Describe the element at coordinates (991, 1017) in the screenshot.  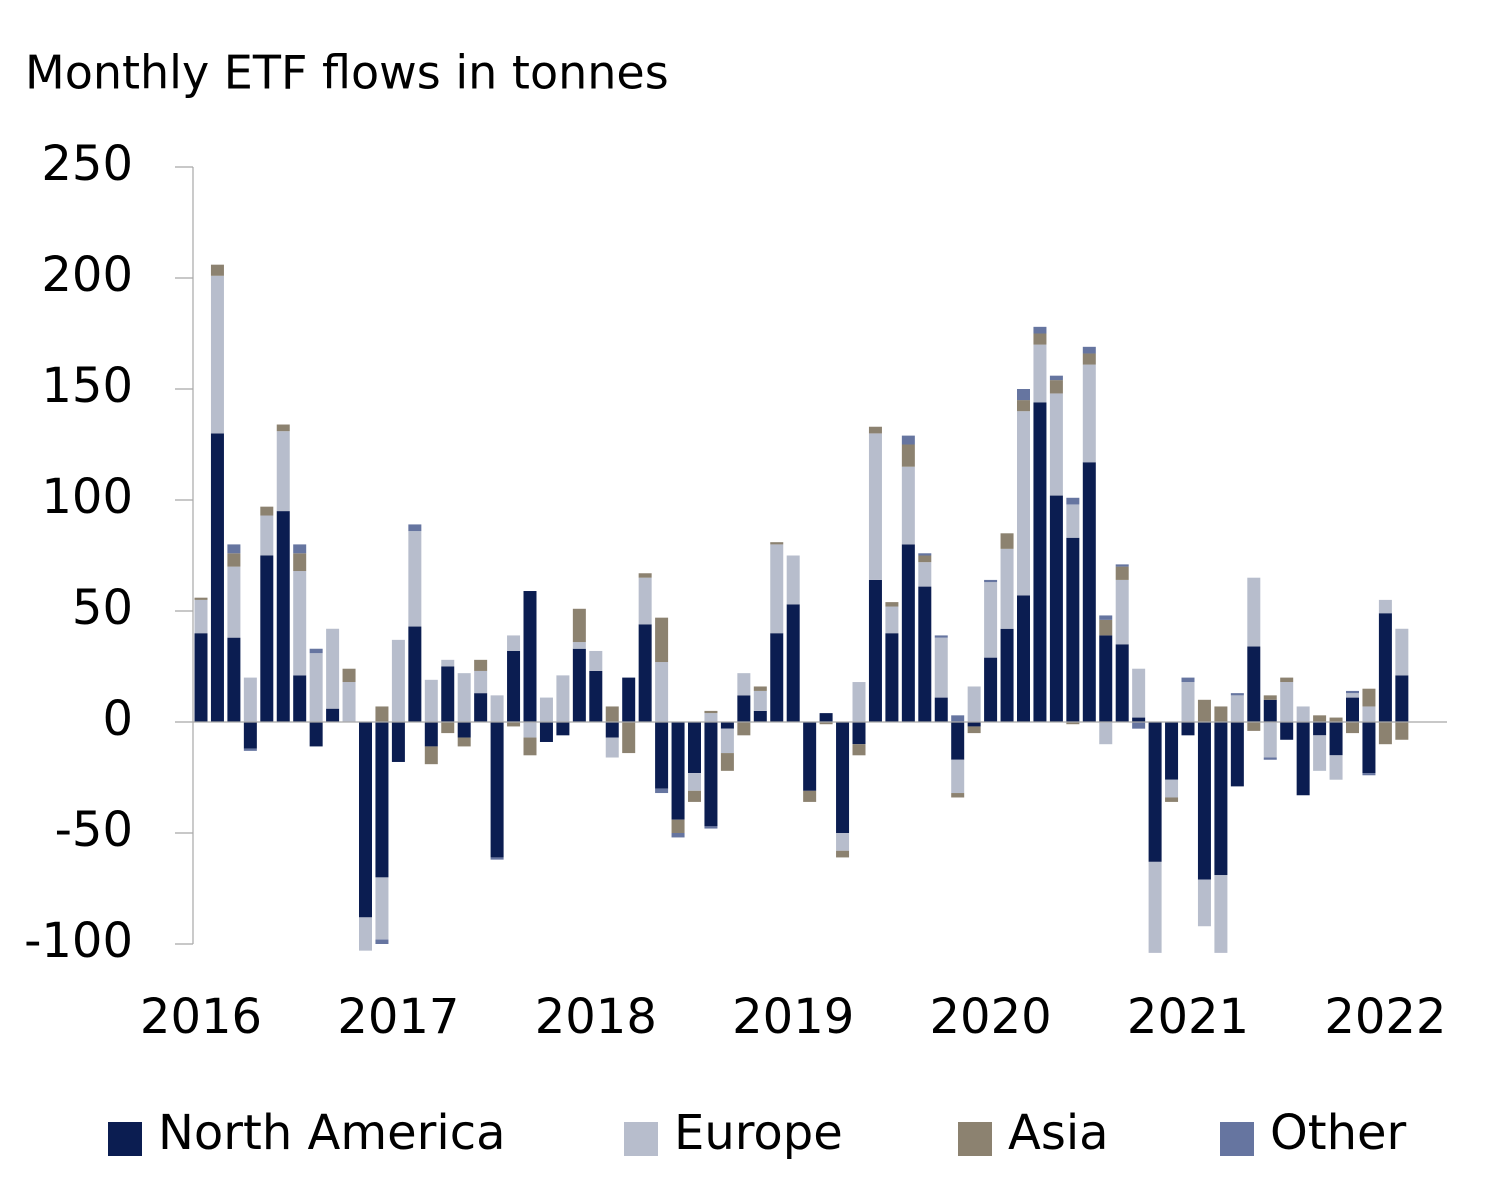
I see `x-tick-label: 2020` at that location.